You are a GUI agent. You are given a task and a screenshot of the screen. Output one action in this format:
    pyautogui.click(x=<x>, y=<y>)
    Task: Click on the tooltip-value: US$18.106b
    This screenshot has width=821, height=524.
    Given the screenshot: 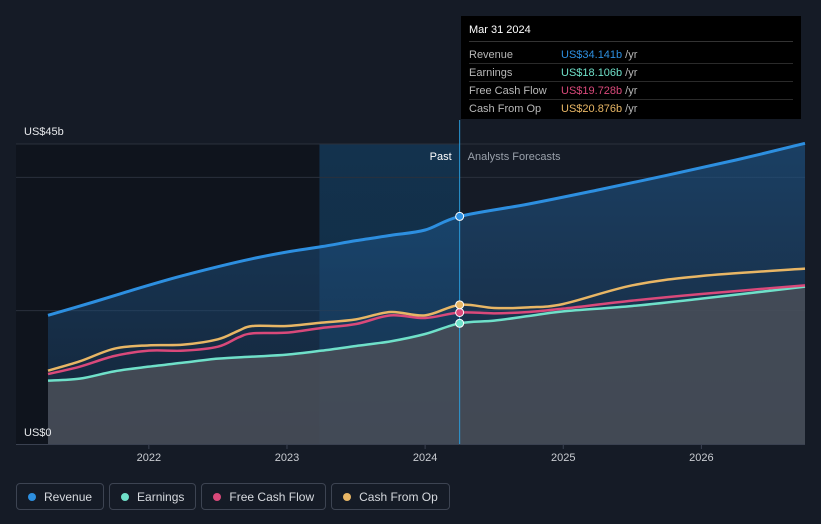 What is the action you would take?
    pyautogui.click(x=592, y=72)
    